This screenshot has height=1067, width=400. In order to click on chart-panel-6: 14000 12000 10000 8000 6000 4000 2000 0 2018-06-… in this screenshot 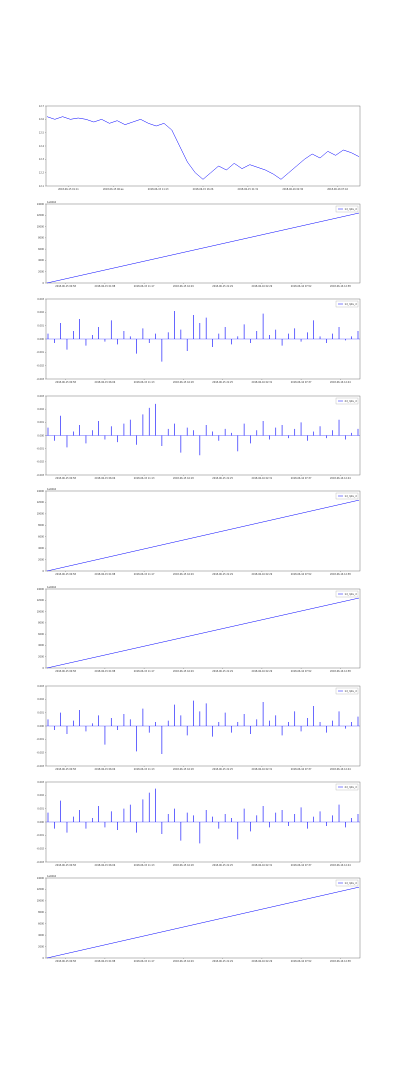, I will do `click(199, 629)`.